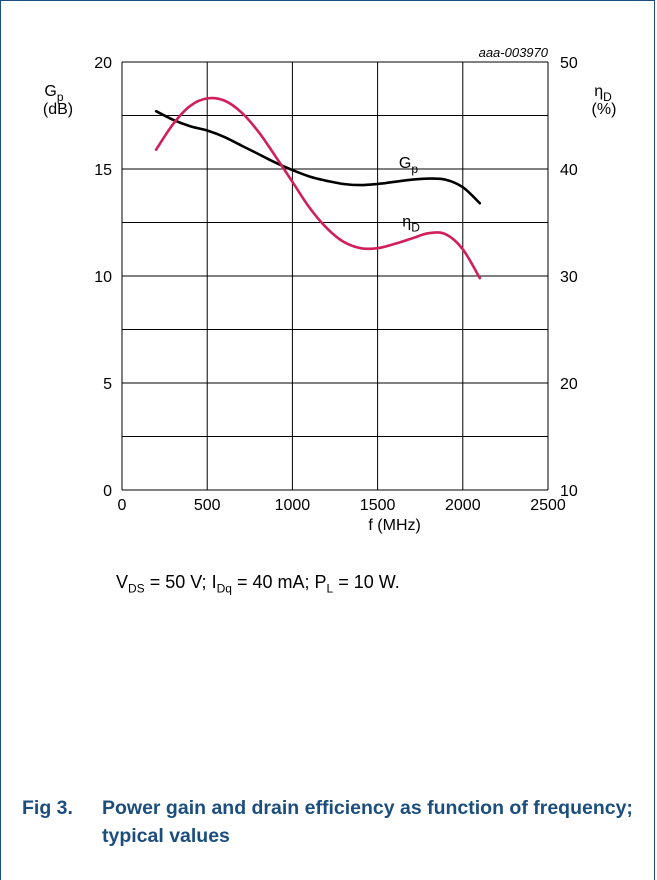  I want to click on series-line-etad, so click(318, 188).